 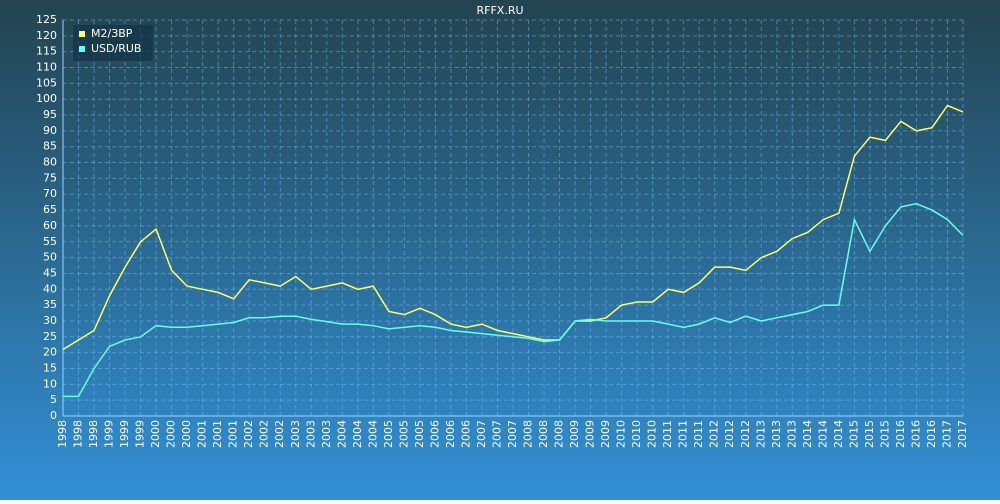 I want to click on y-tick-label: 65, so click(x=50, y=209).